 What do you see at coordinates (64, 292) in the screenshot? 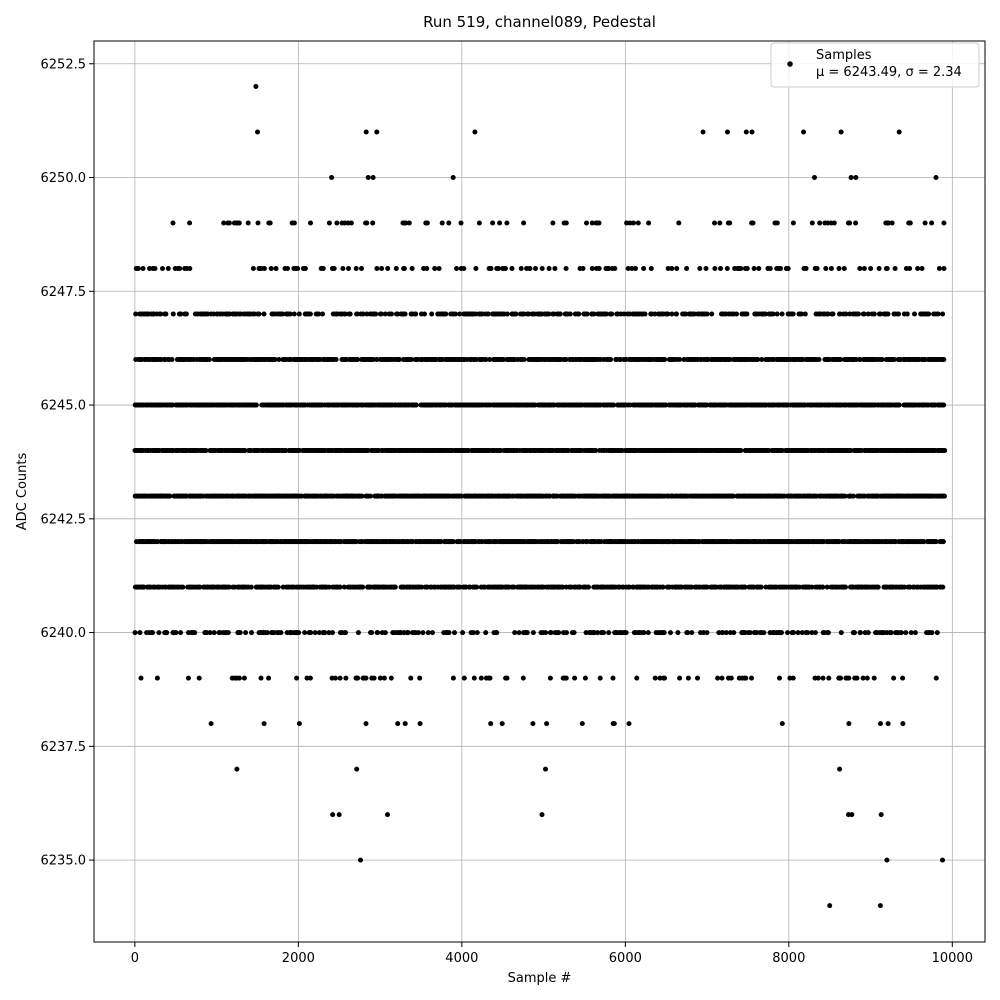
I see `y-tick-label: 6247.5` at bounding box center [64, 292].